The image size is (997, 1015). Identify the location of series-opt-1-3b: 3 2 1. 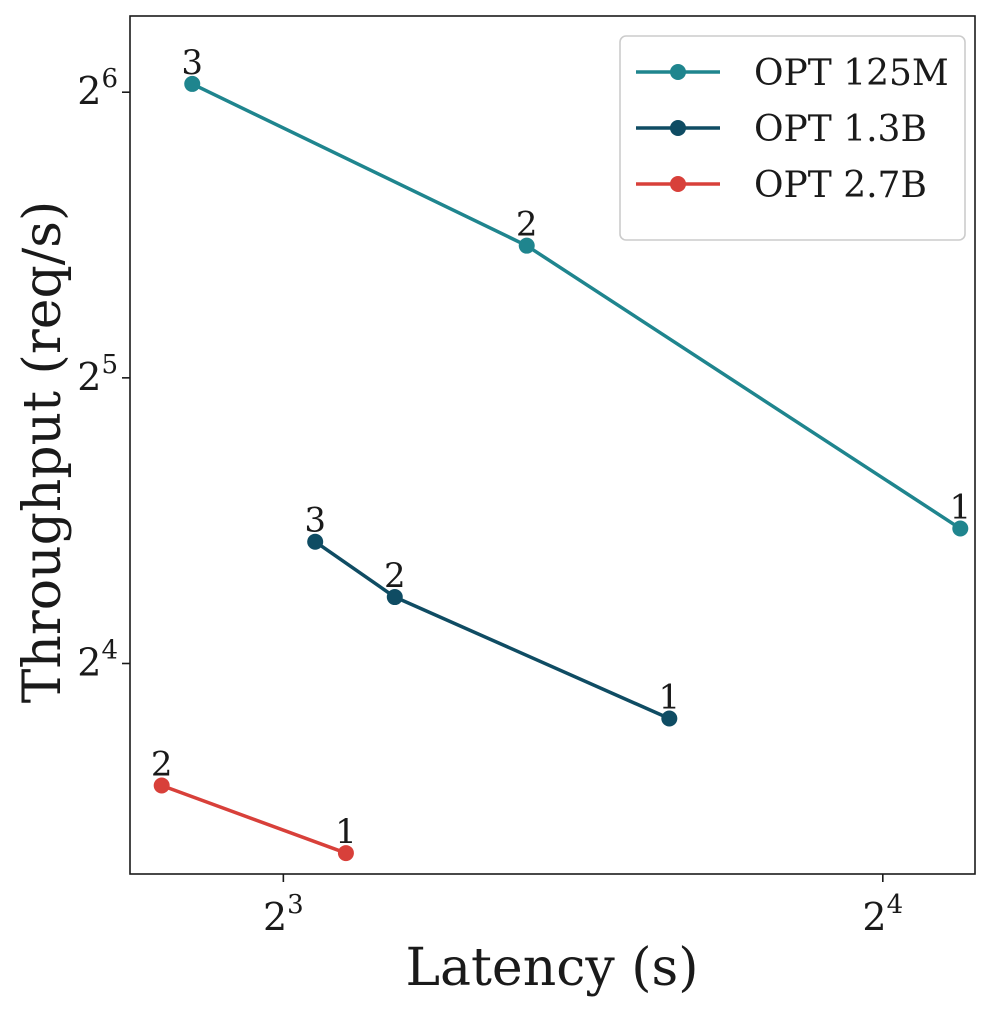
(492, 614).